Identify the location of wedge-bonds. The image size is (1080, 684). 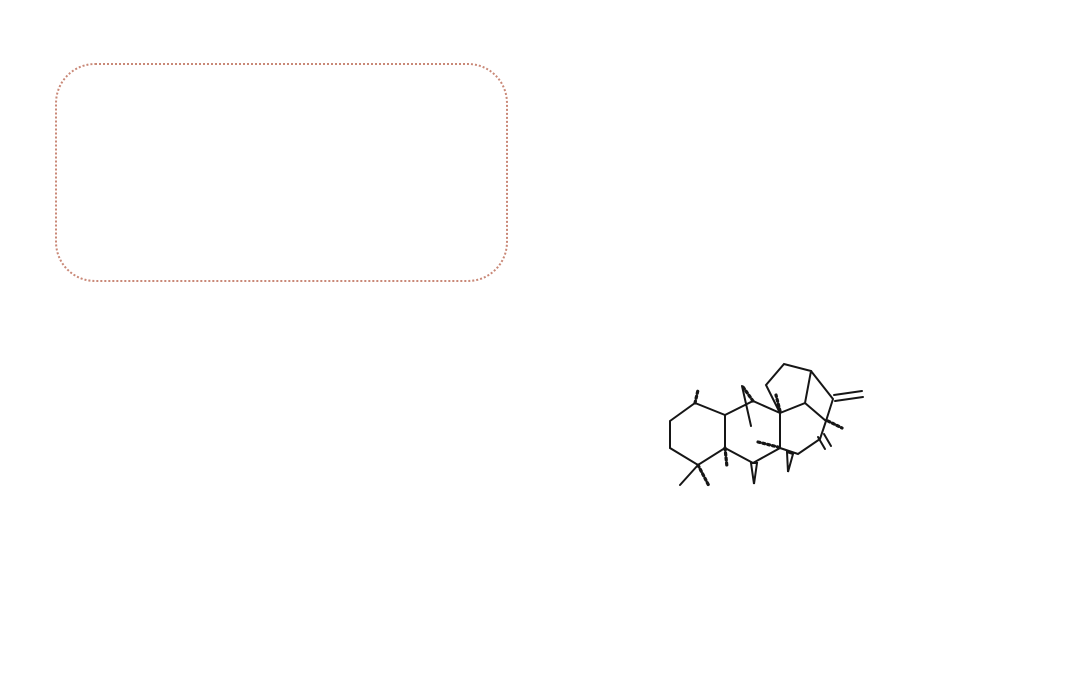
(772, 467).